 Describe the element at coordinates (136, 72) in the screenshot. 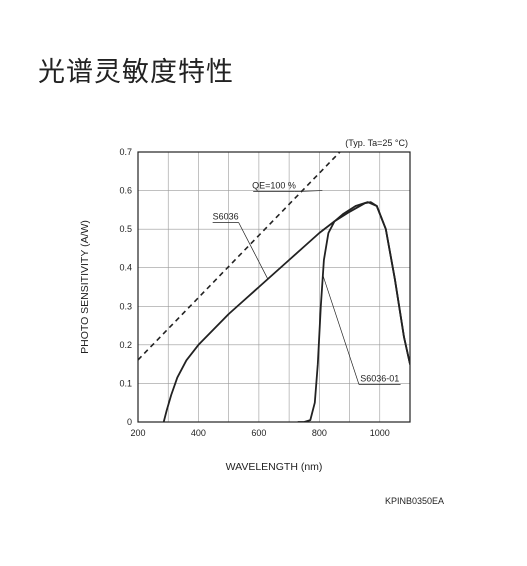

I see `page-title: 光谱灵敏度特性` at that location.